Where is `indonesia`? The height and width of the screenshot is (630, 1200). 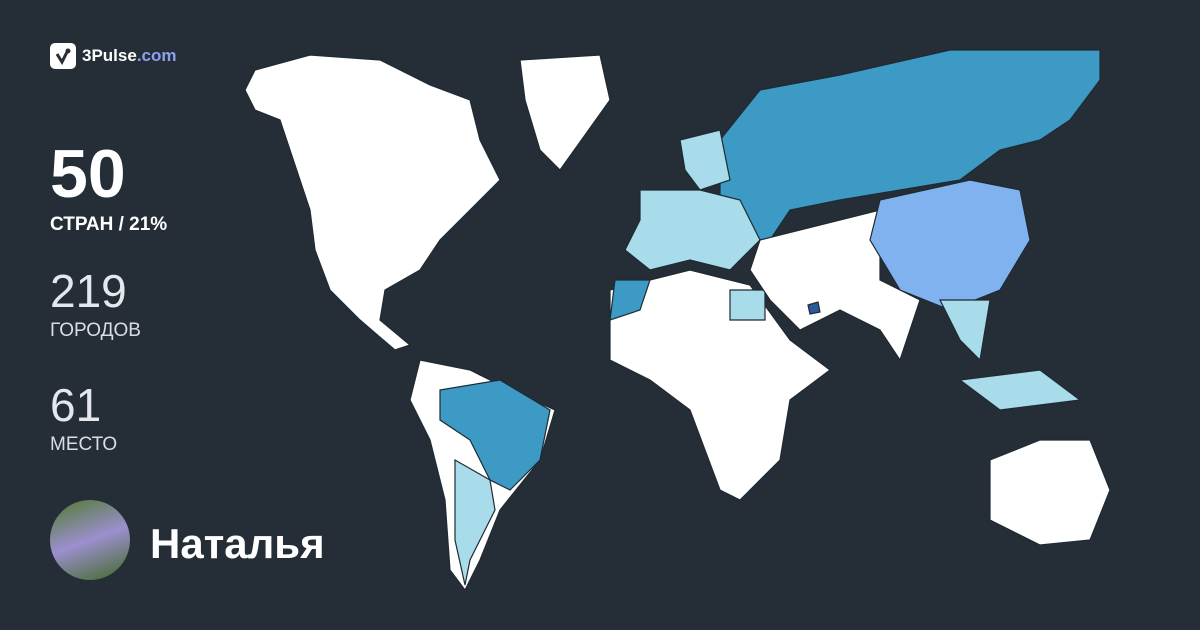
indonesia is located at coordinates (1020, 390).